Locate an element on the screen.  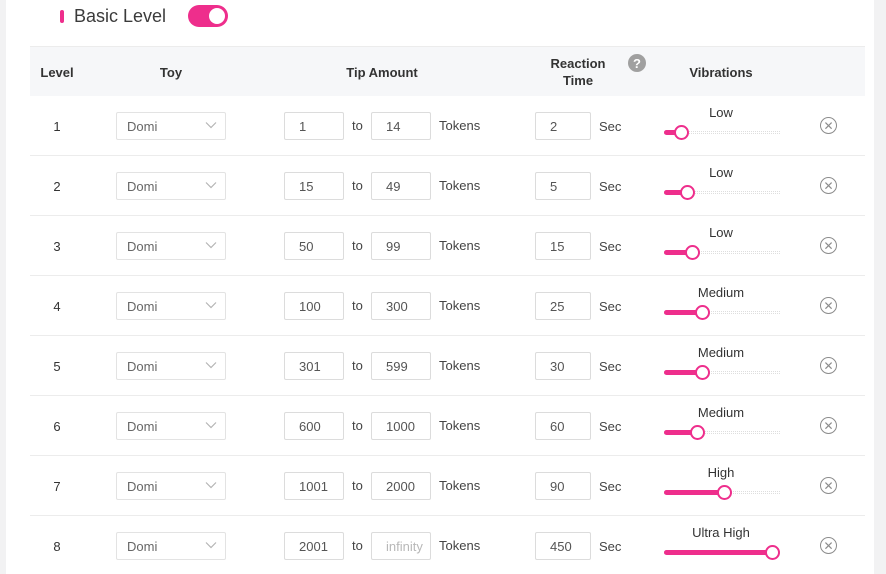
vibration-level-label: High is located at coordinates (721, 472).